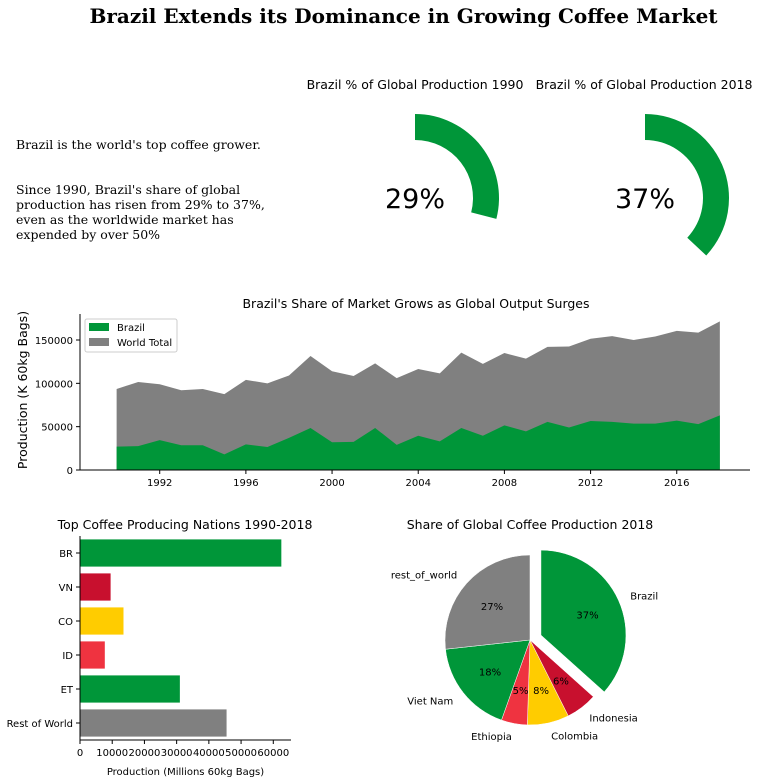  What do you see at coordinates (530, 524) in the screenshot?
I see `share-pie-title: Share of Global Coffee Production 2018` at bounding box center [530, 524].